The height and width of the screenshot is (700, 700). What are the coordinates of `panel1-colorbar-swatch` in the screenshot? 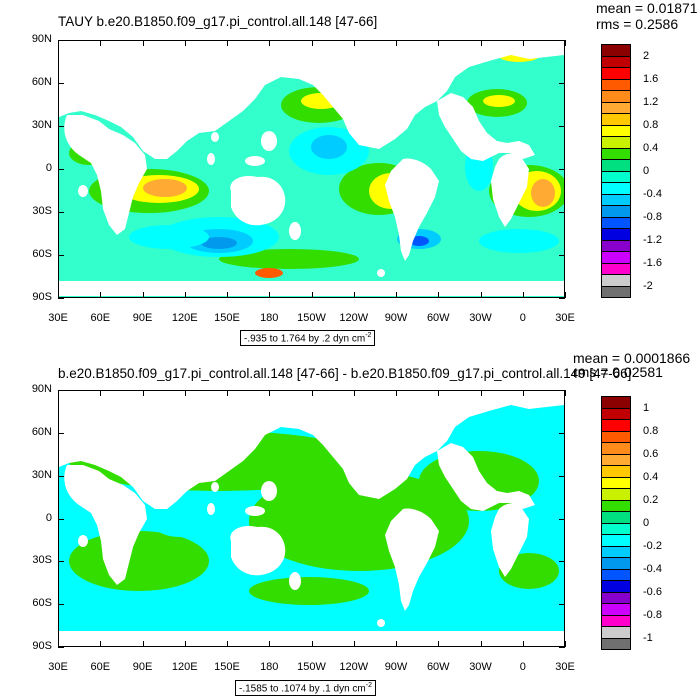 It's located at (616, 291).